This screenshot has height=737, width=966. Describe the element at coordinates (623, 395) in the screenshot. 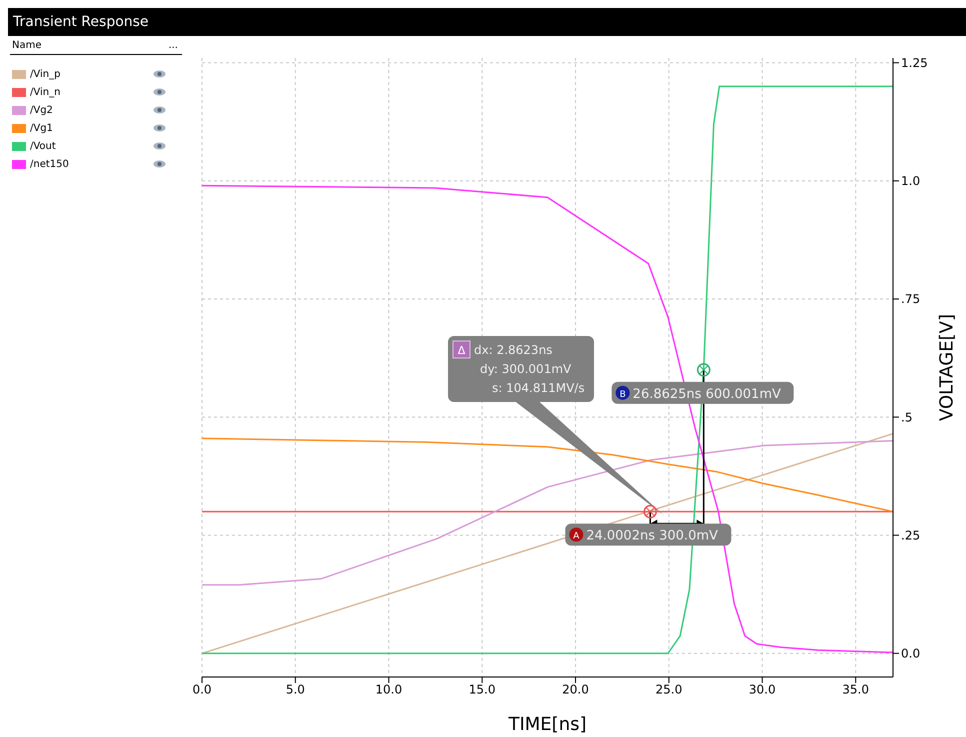

I see `annotation: B` at that location.